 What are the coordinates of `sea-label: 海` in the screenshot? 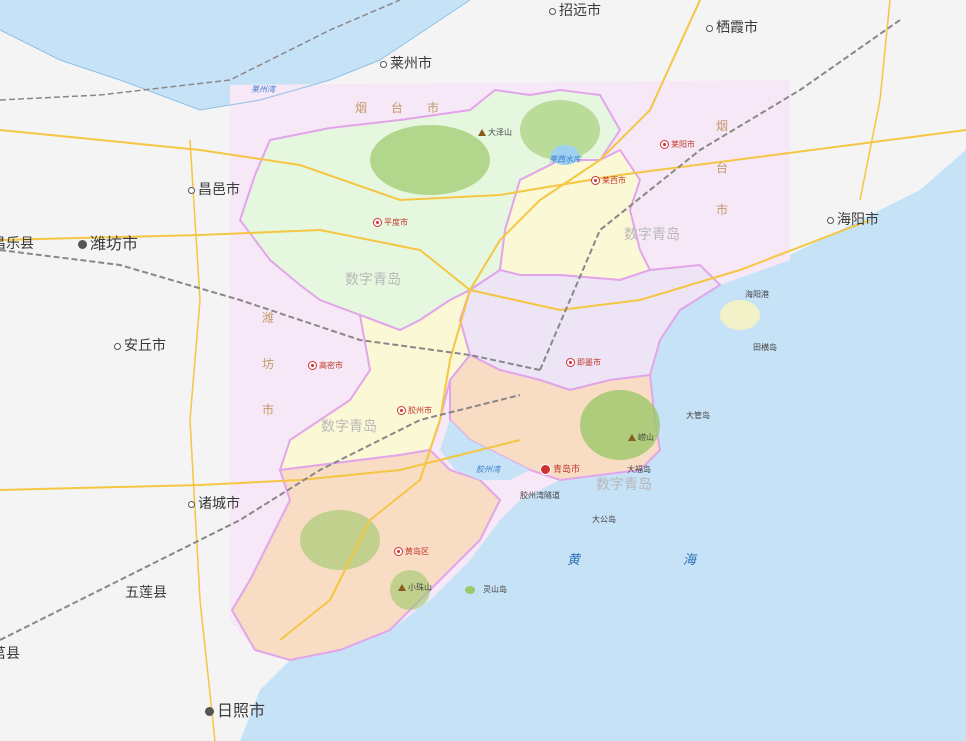 It's located at (690, 560).